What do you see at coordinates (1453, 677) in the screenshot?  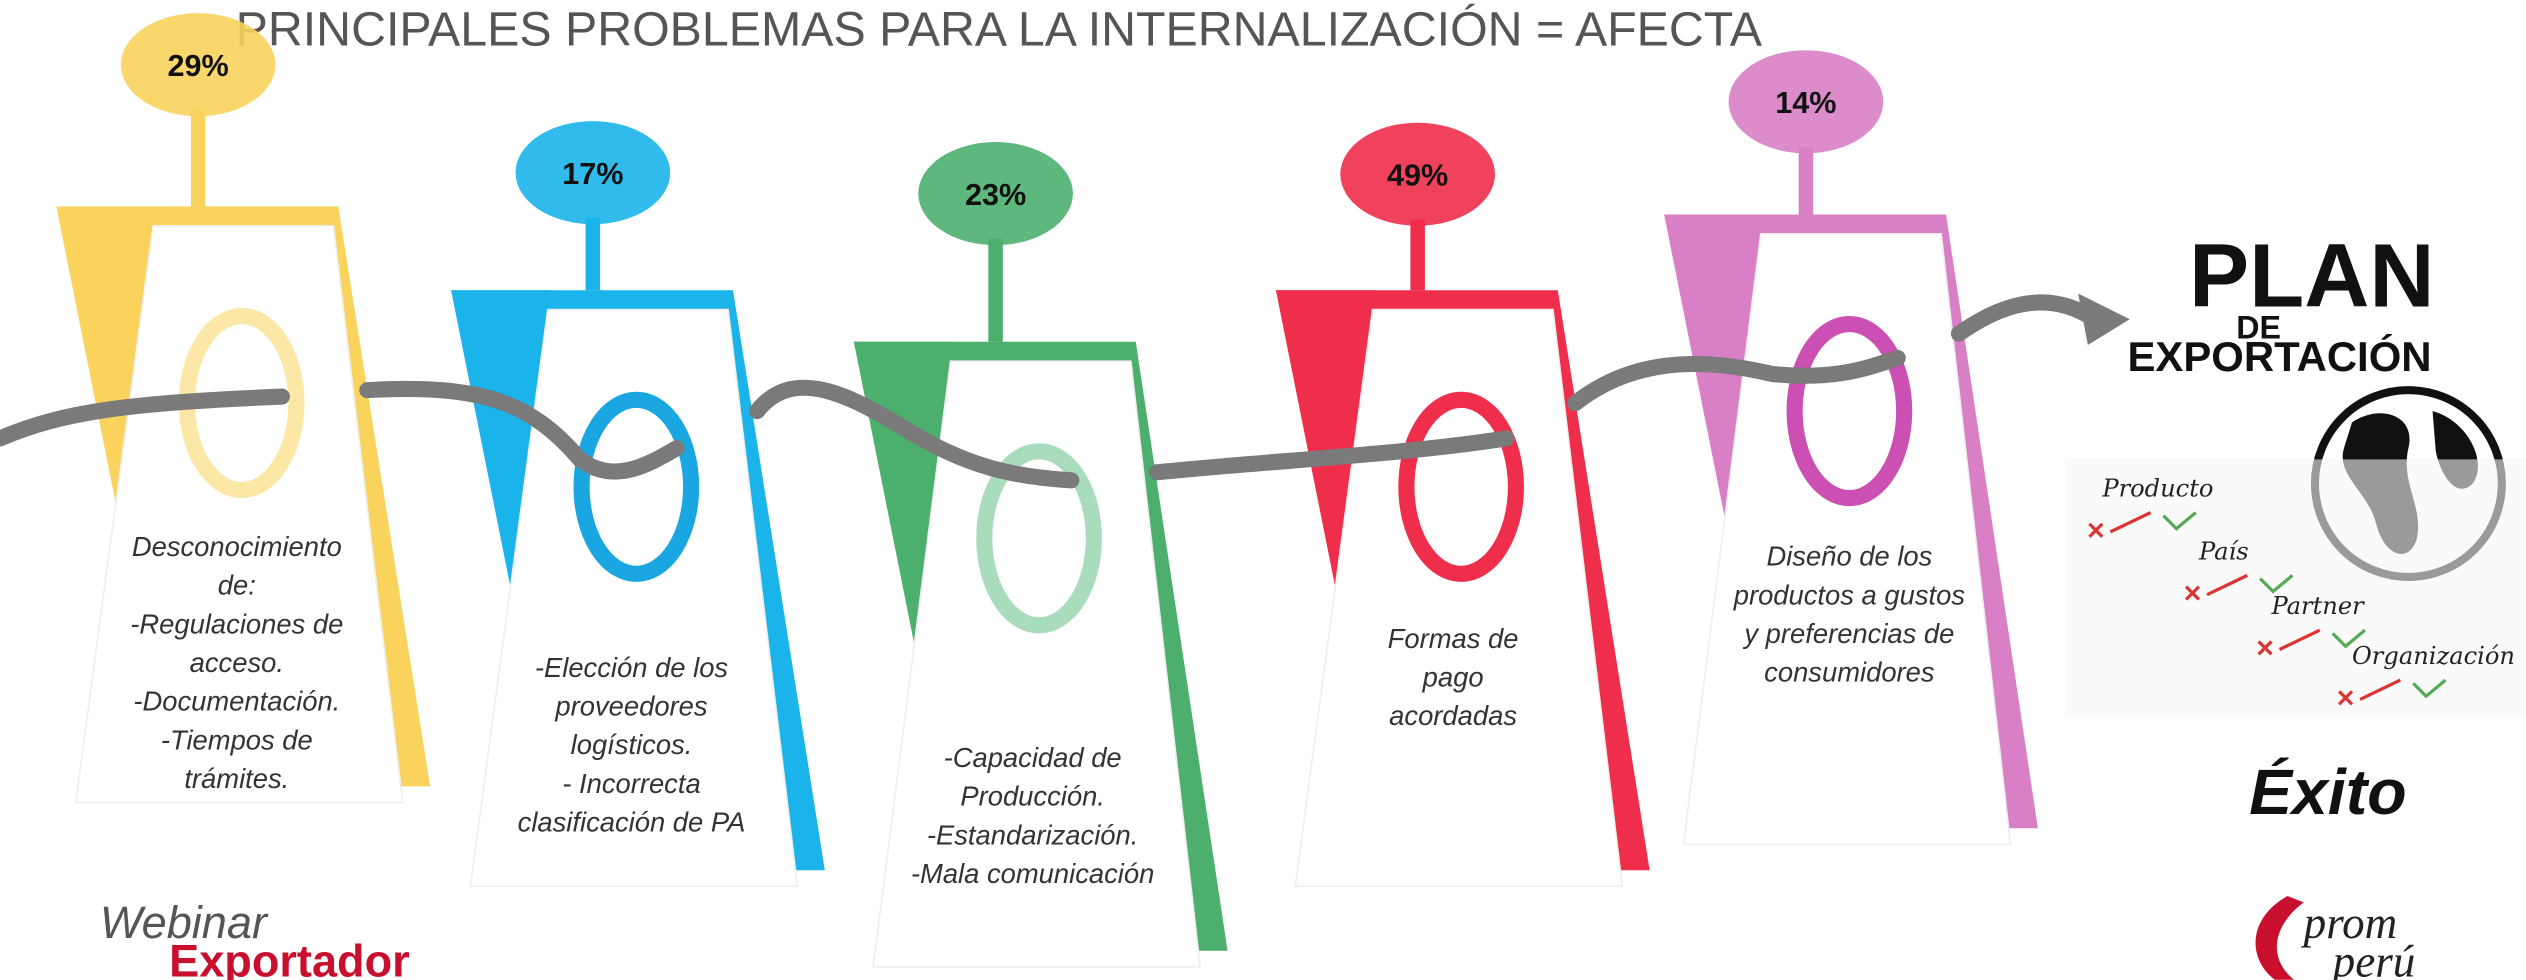 I see `item-line: pago` at bounding box center [1453, 677].